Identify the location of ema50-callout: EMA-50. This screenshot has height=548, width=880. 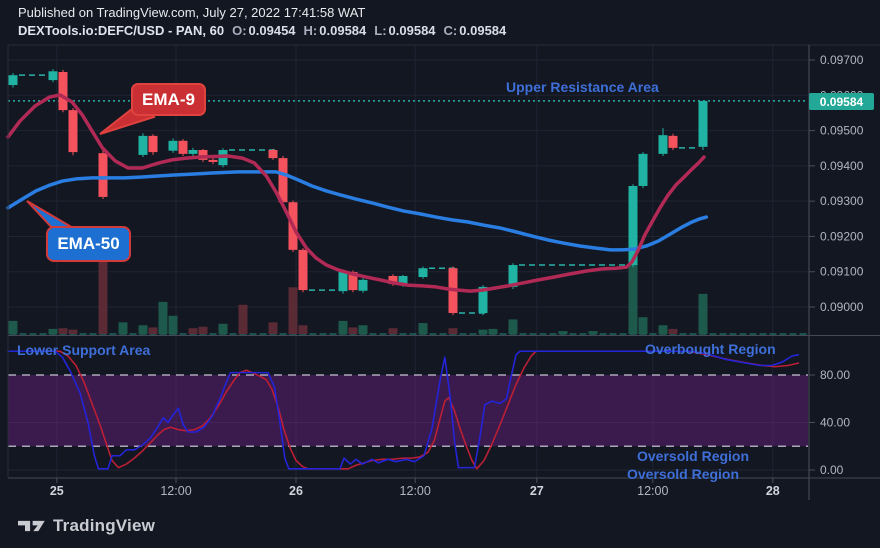
(88, 244).